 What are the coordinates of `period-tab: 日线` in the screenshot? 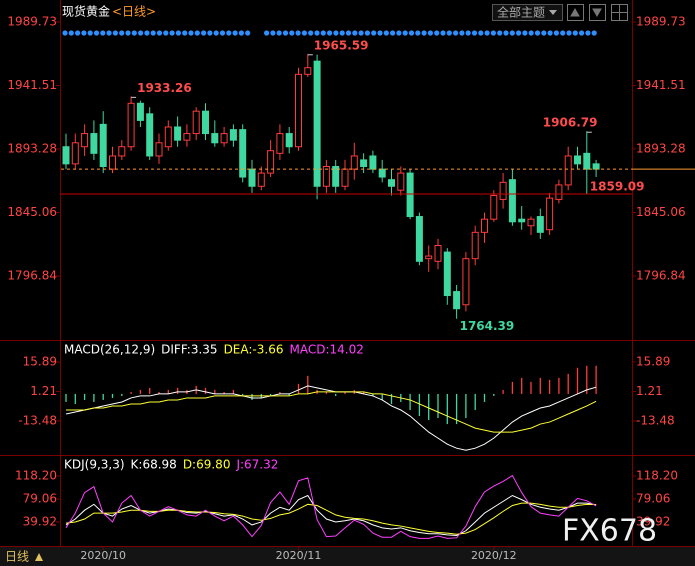 It's located at (17, 557).